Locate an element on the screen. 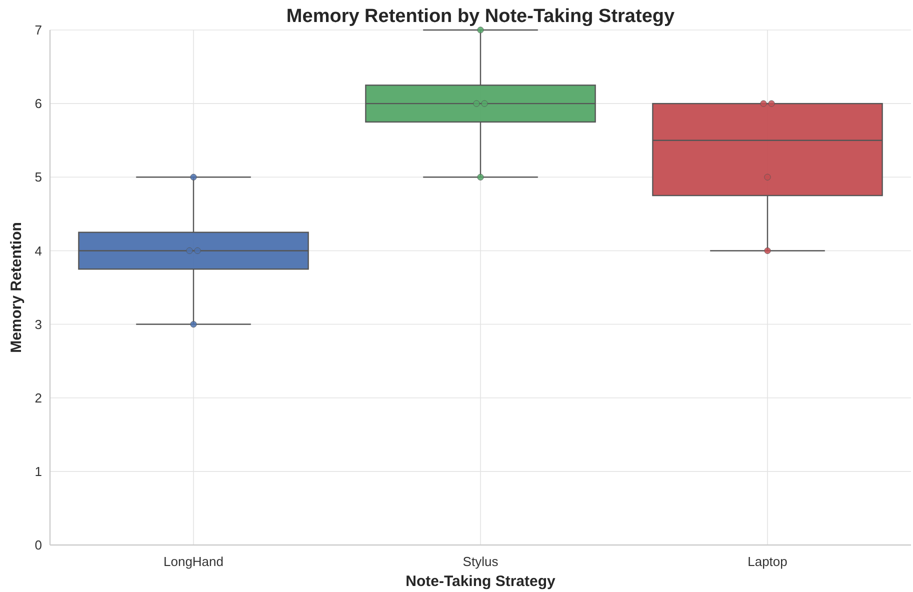 Image resolution: width=913 pixels, height=592 pixels. y-tick-label: 4 is located at coordinates (38, 250).